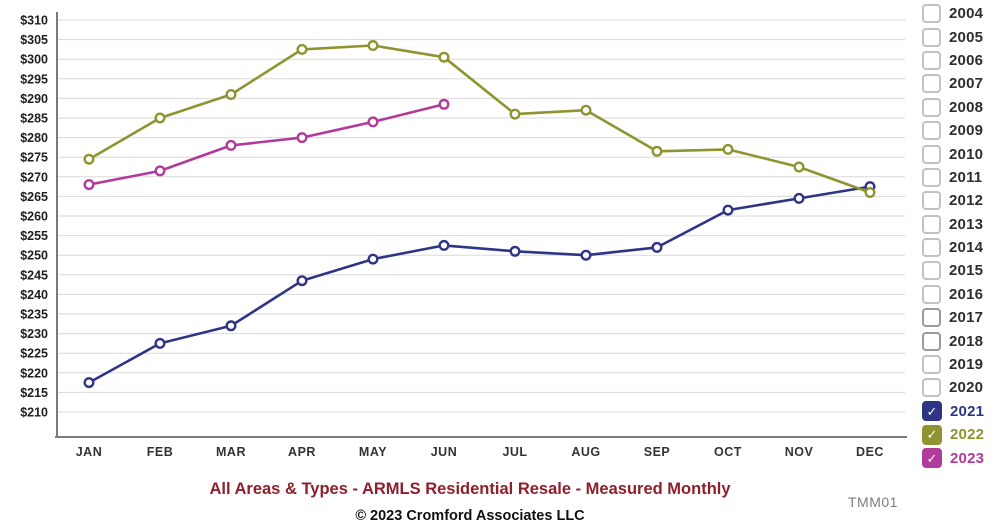  I want to click on year-row-2007: 2007, so click(958, 83).